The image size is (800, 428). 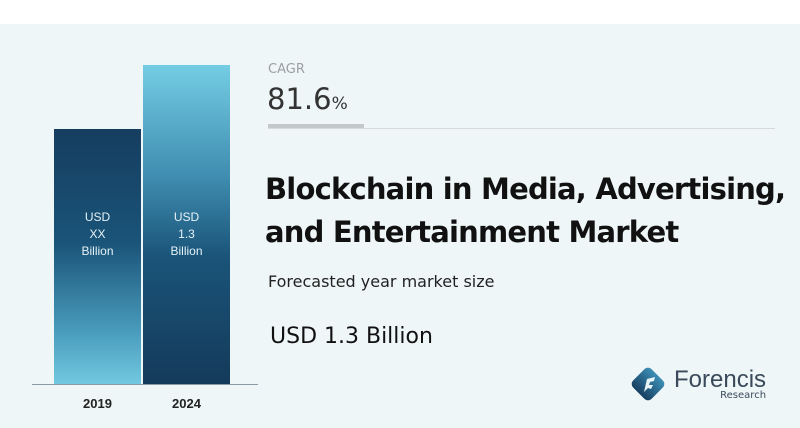 I want to click on divider, so click(x=521, y=128).